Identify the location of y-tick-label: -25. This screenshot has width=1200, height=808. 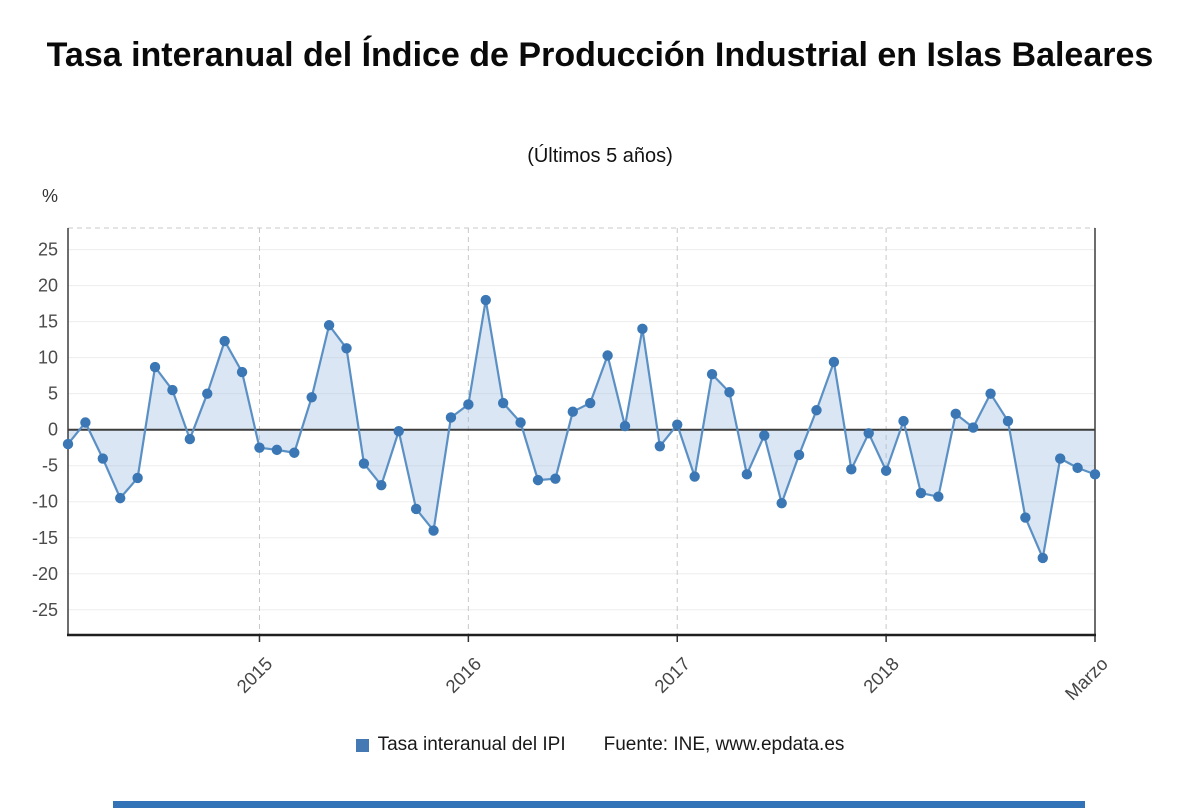
(45, 610).